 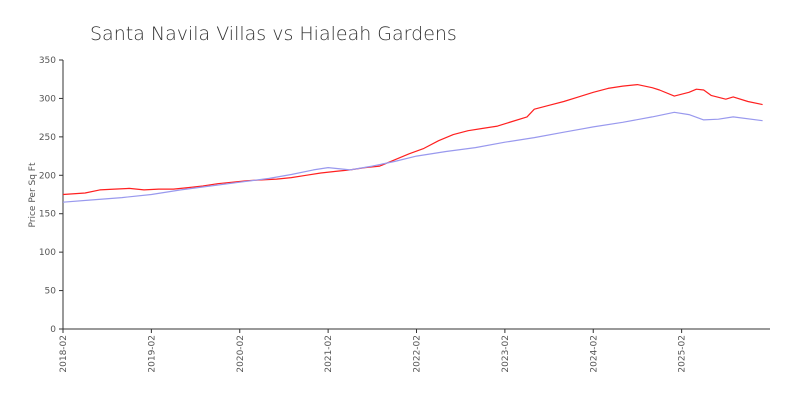 What do you see at coordinates (47, 176) in the screenshot?
I see `y-tick-label: 200` at bounding box center [47, 176].